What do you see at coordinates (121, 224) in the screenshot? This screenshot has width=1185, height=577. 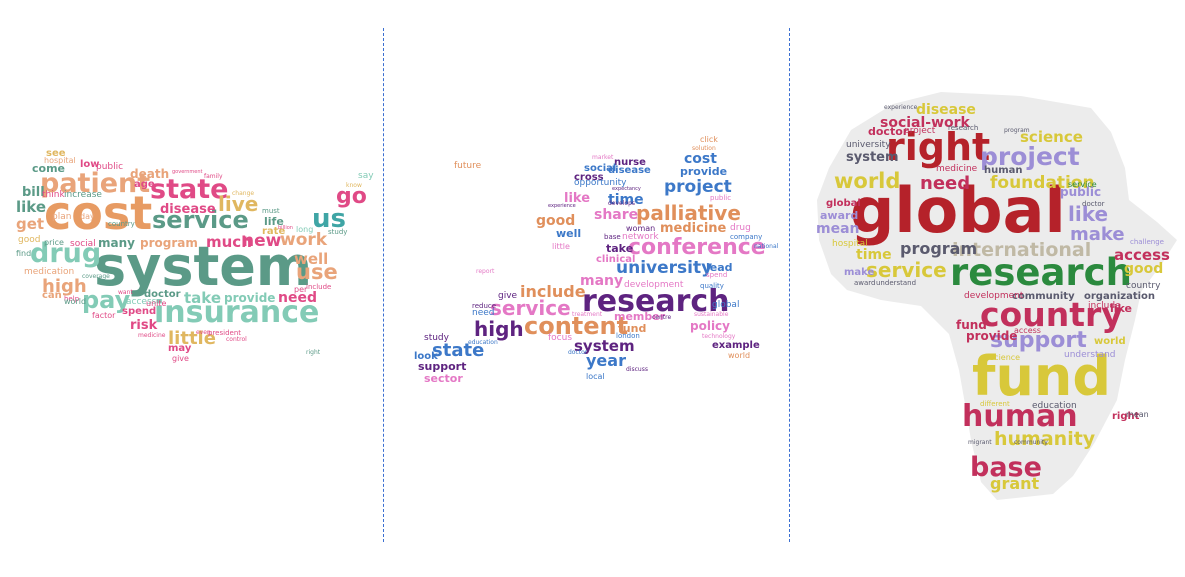 I see `word: country` at bounding box center [121, 224].